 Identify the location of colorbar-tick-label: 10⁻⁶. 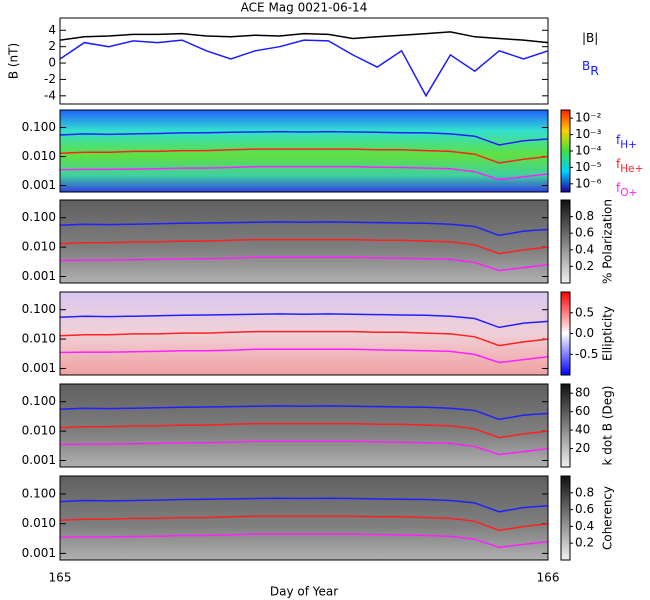
(588, 183).